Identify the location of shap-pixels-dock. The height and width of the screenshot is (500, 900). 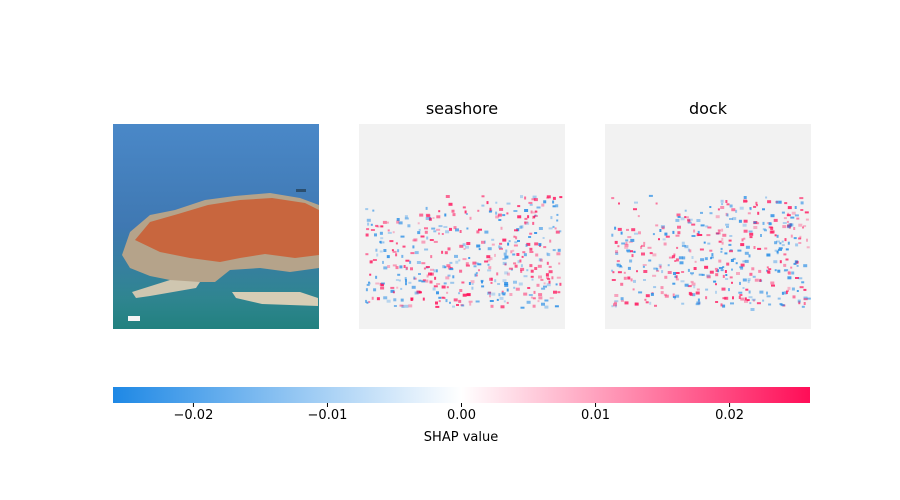
(711, 252).